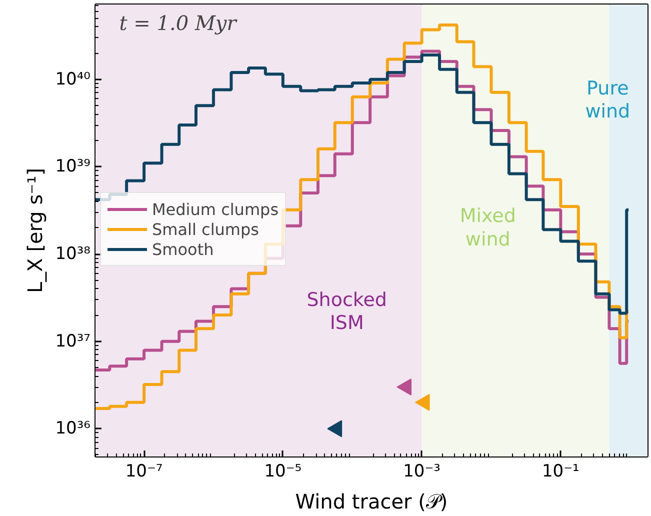 The width and height of the screenshot is (651, 516). I want to click on y-axis-title: L_X [erg s⁻¹], so click(35, 231).